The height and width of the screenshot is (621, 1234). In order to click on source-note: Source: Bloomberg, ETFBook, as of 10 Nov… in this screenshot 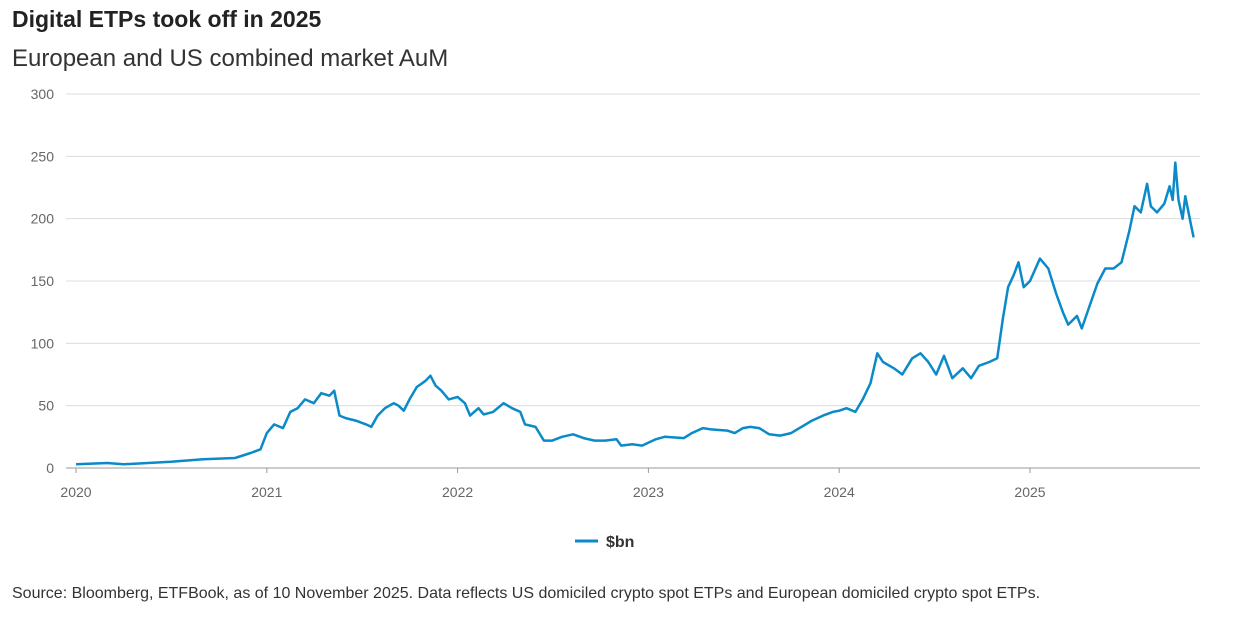, I will do `click(526, 593)`.